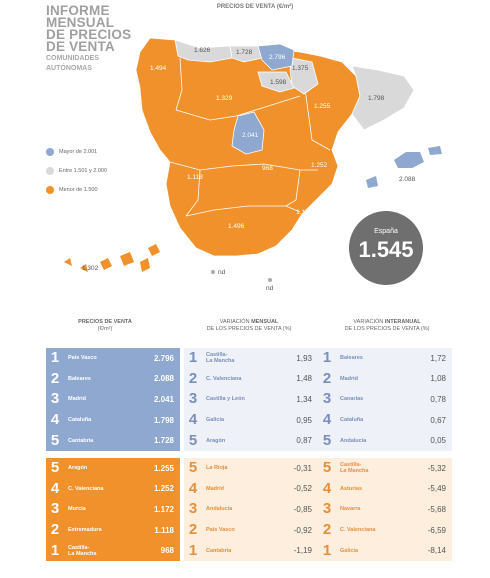 This screenshot has width=490, height=578. Describe the element at coordinates (113, 420) in the screenshot. I see `rank-row: 4 Cataluña 1.798` at that location.